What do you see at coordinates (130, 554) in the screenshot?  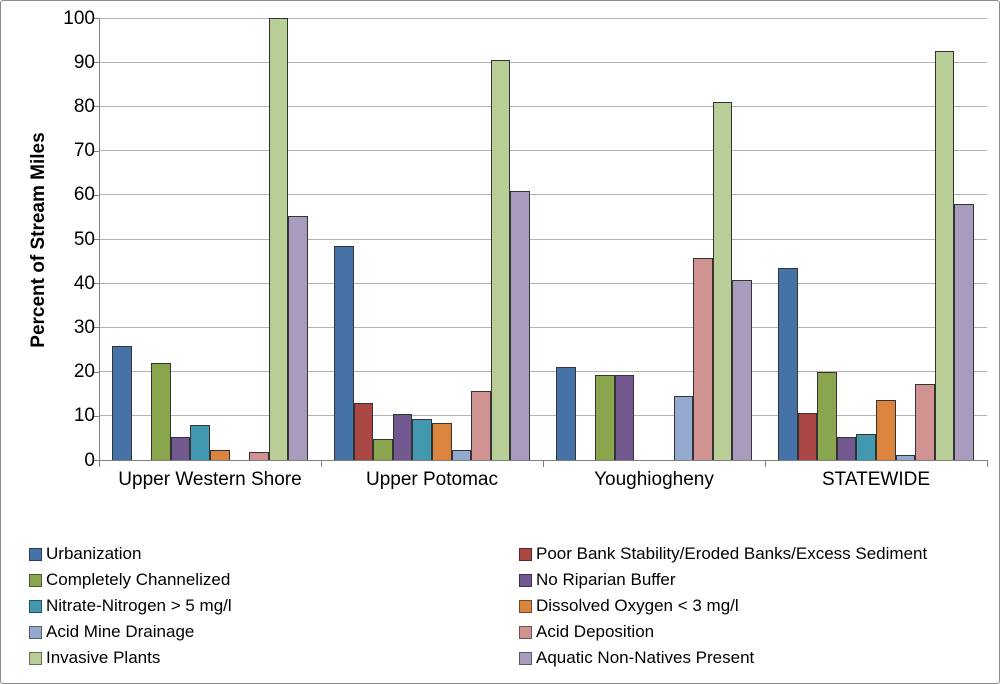 I see `legend-item: Urbanization` at bounding box center [130, 554].